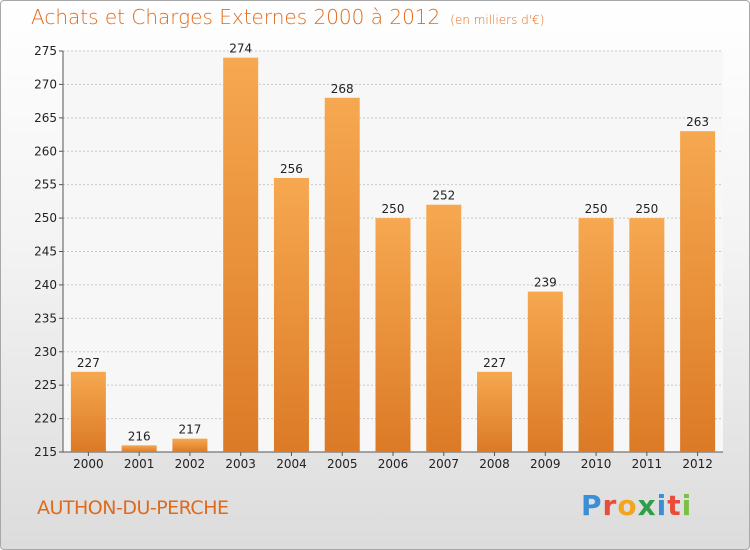  I want to click on y-tick-label: 275, so click(45, 51).